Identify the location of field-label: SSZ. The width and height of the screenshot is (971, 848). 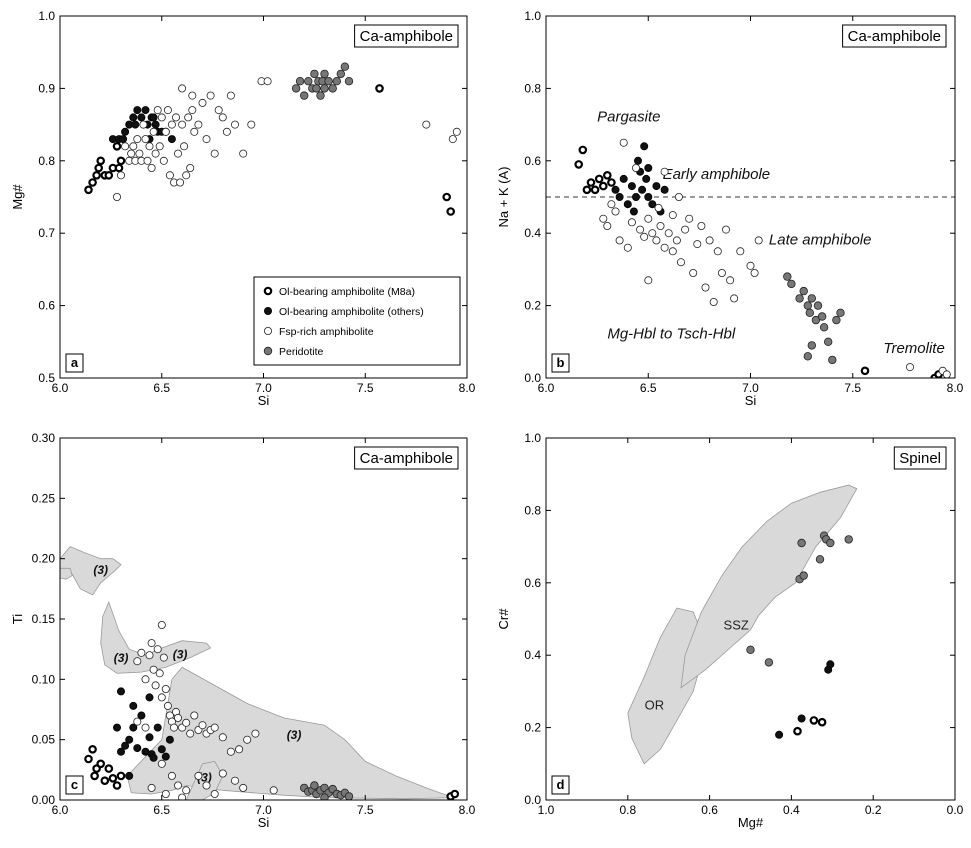
(736, 625).